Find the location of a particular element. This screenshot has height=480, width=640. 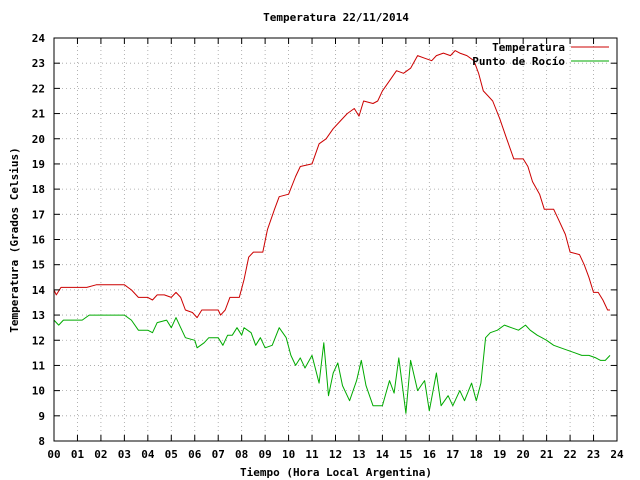

x-tick-label: 06 is located at coordinates (195, 454).